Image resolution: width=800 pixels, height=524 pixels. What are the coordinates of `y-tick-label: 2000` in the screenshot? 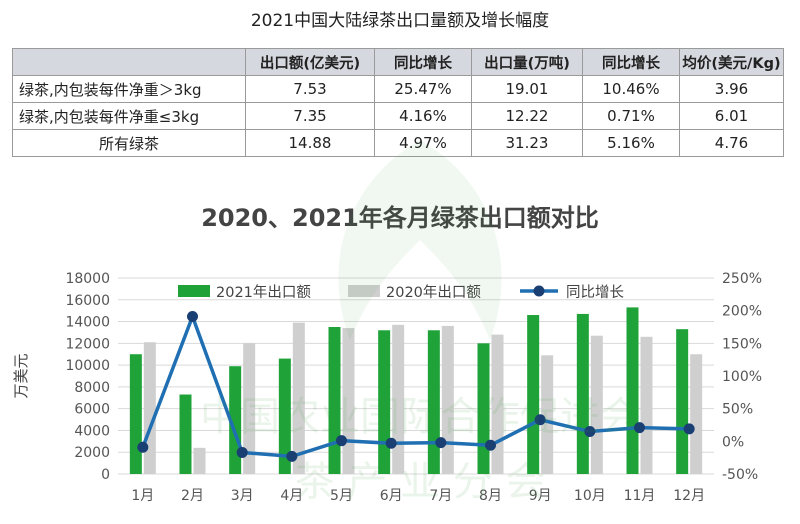 It's located at (92, 453).